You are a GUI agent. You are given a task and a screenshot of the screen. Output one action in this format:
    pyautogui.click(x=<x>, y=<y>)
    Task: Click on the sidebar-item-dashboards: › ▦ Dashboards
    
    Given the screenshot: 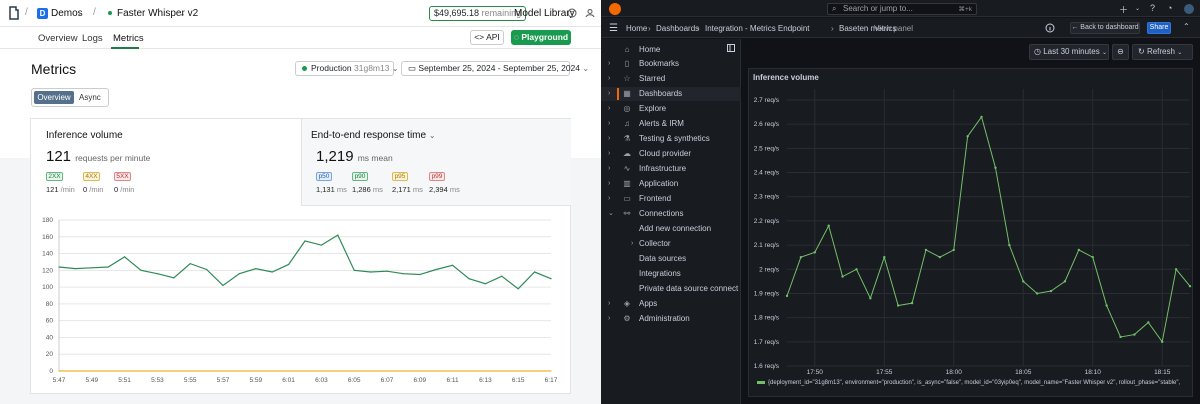 What is the action you would take?
    pyautogui.click(x=671, y=94)
    